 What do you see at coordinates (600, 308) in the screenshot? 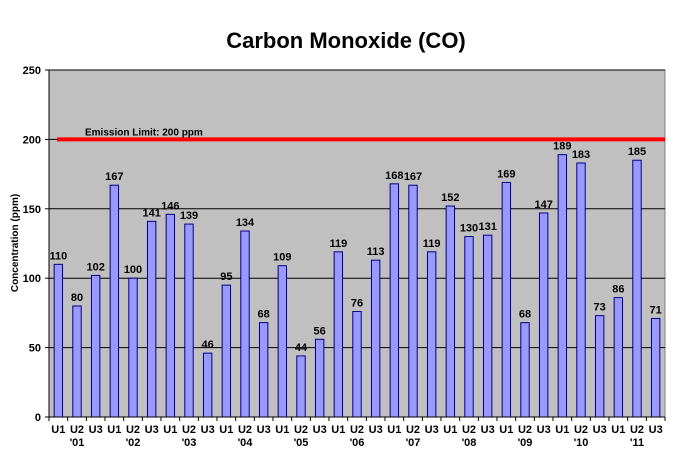
I see `bar-value-label: 73` at bounding box center [600, 308].